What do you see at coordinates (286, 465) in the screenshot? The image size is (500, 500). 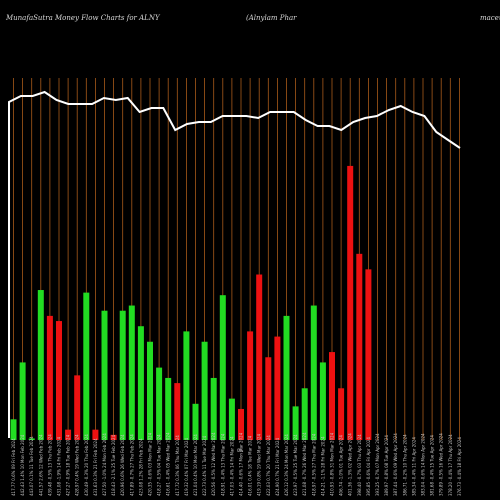 I see `x-tick-label: 426.12 0.3% 24 Mon Mar 2024` at bounding box center [286, 465].